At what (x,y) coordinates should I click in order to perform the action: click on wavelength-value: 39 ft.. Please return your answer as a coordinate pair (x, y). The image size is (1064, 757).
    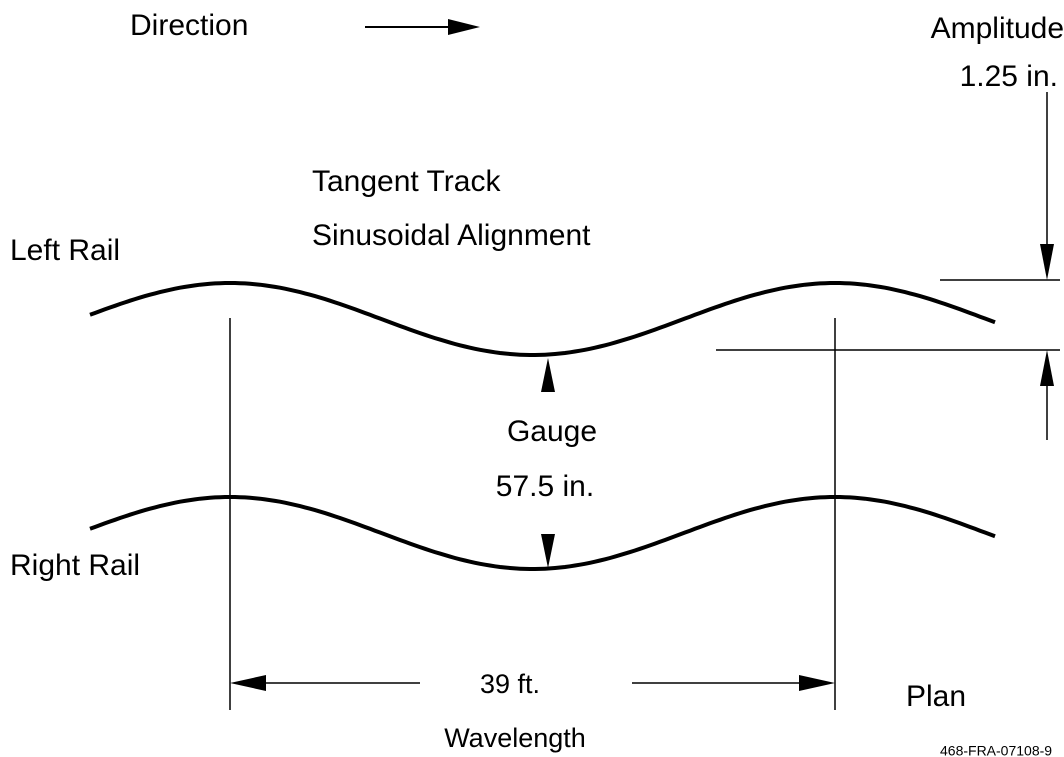
    Looking at the image, I should click on (510, 684).